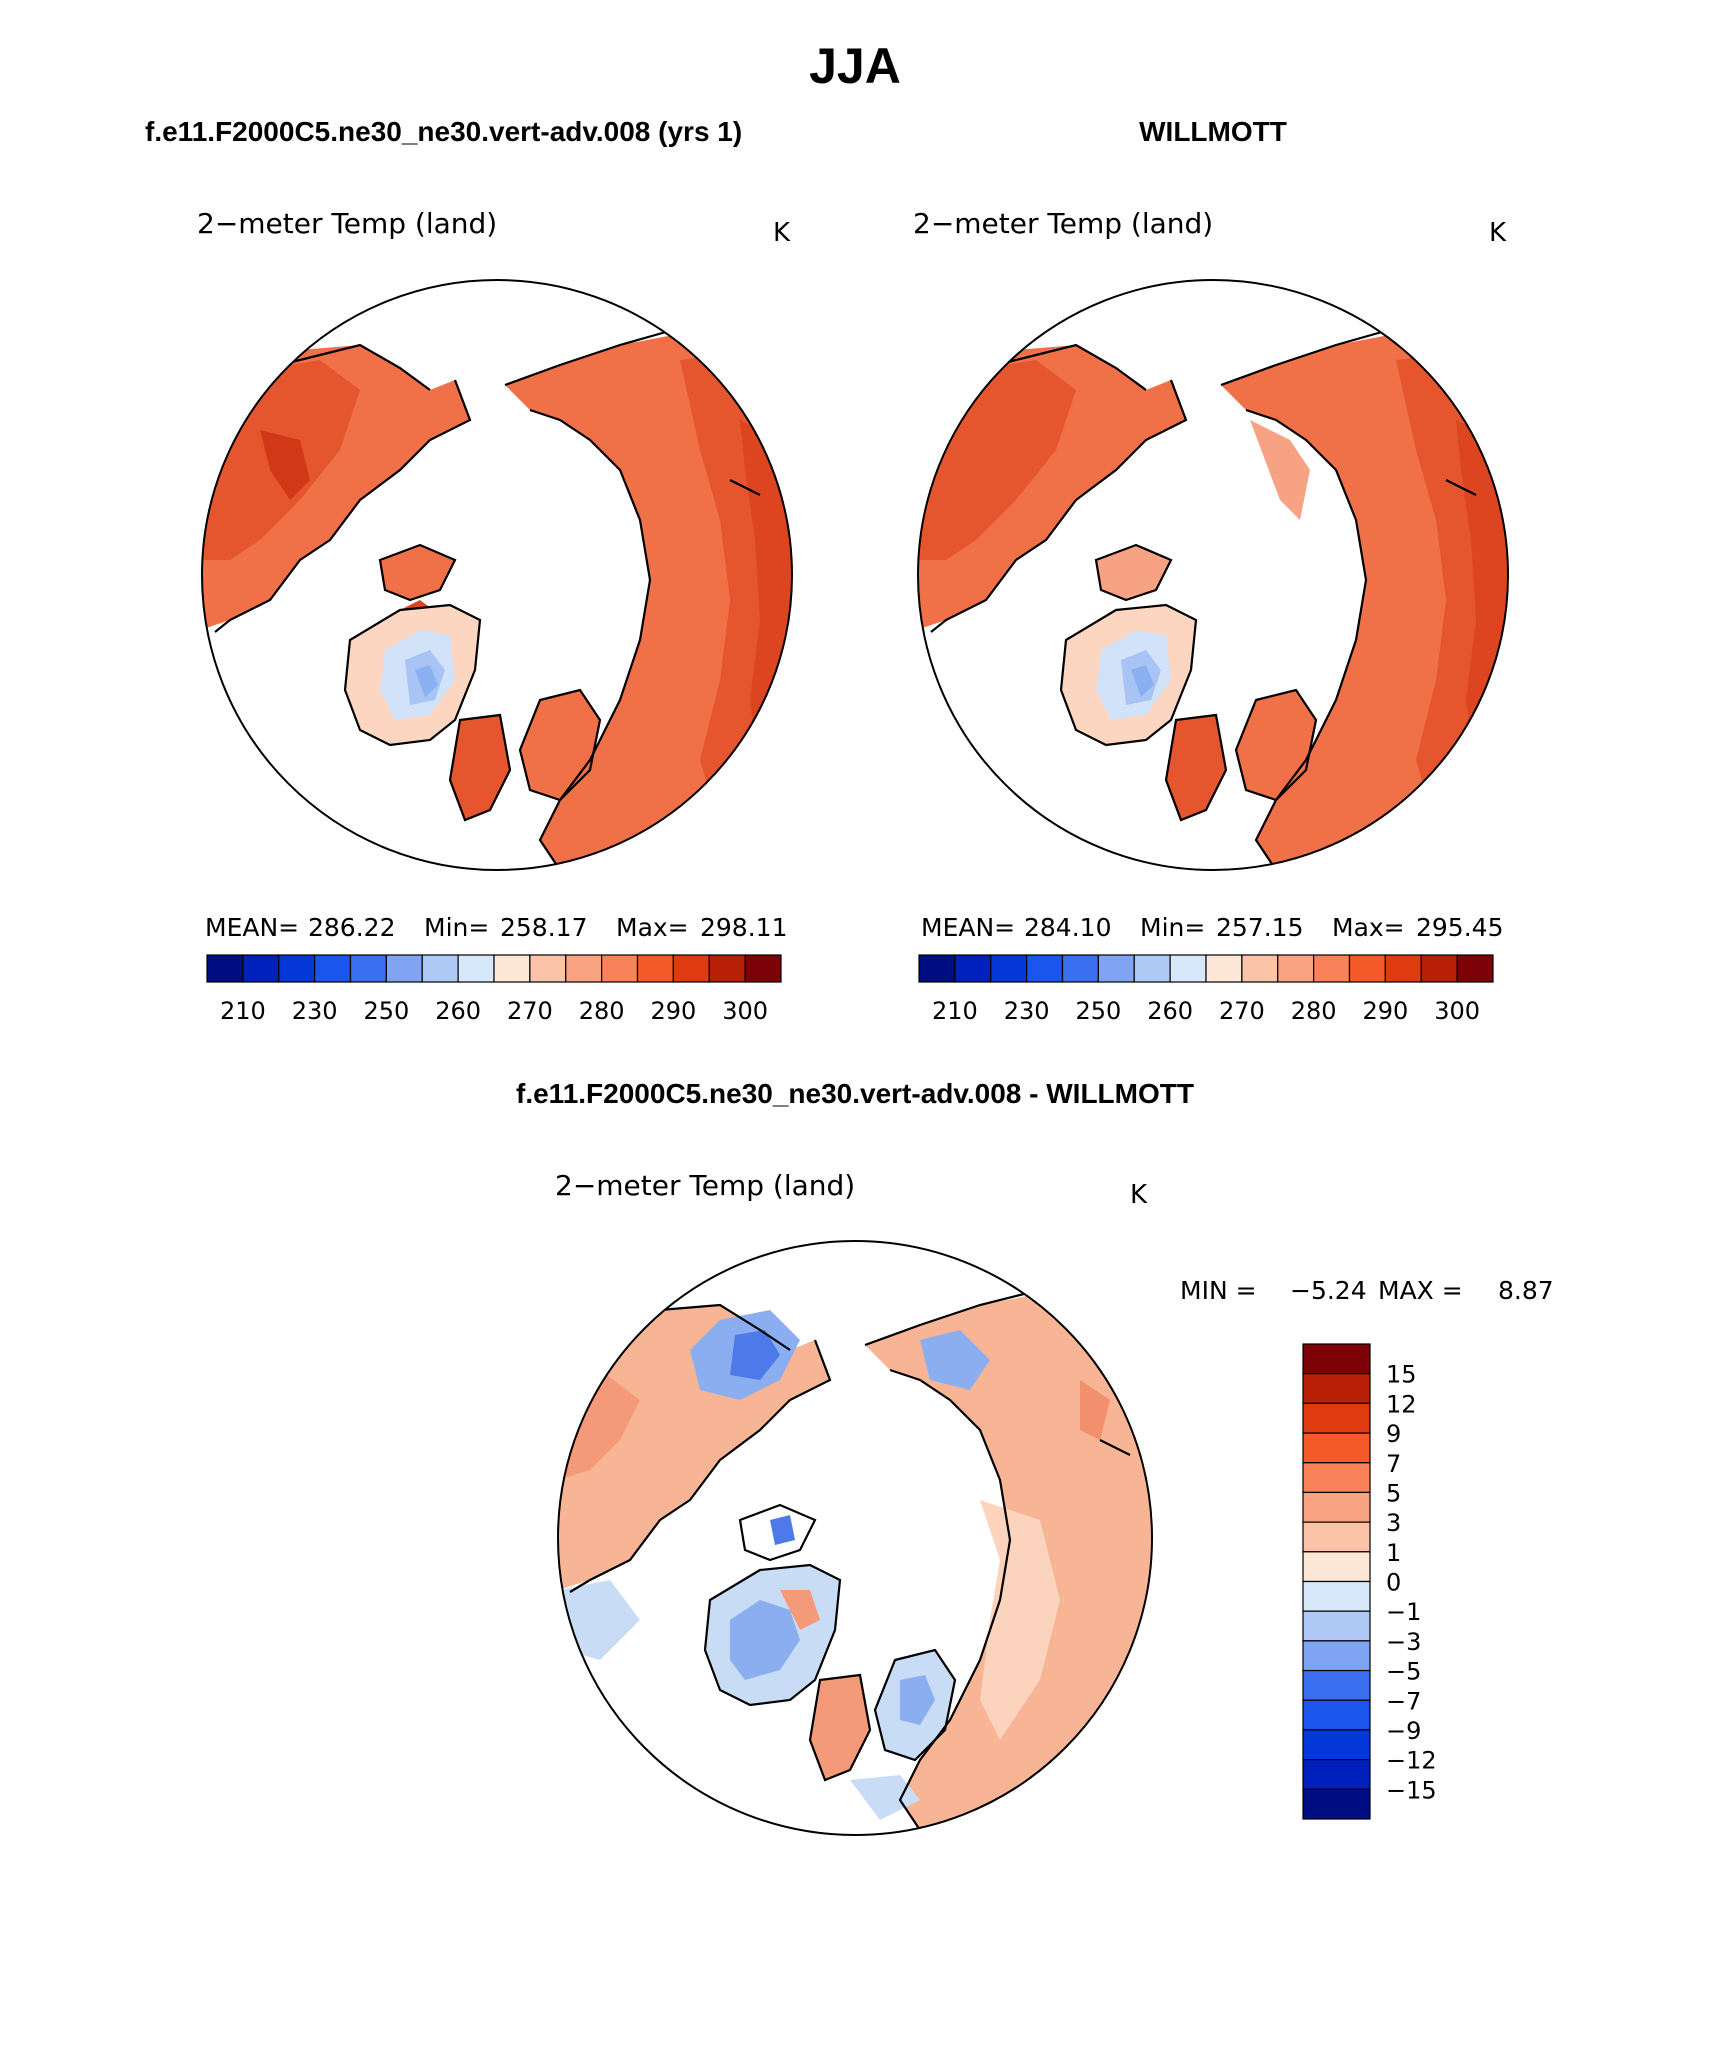 This screenshot has width=1710, height=2061. Describe the element at coordinates (1403, 1642) in the screenshot. I see `colorbar-tick-label: −3` at that location.